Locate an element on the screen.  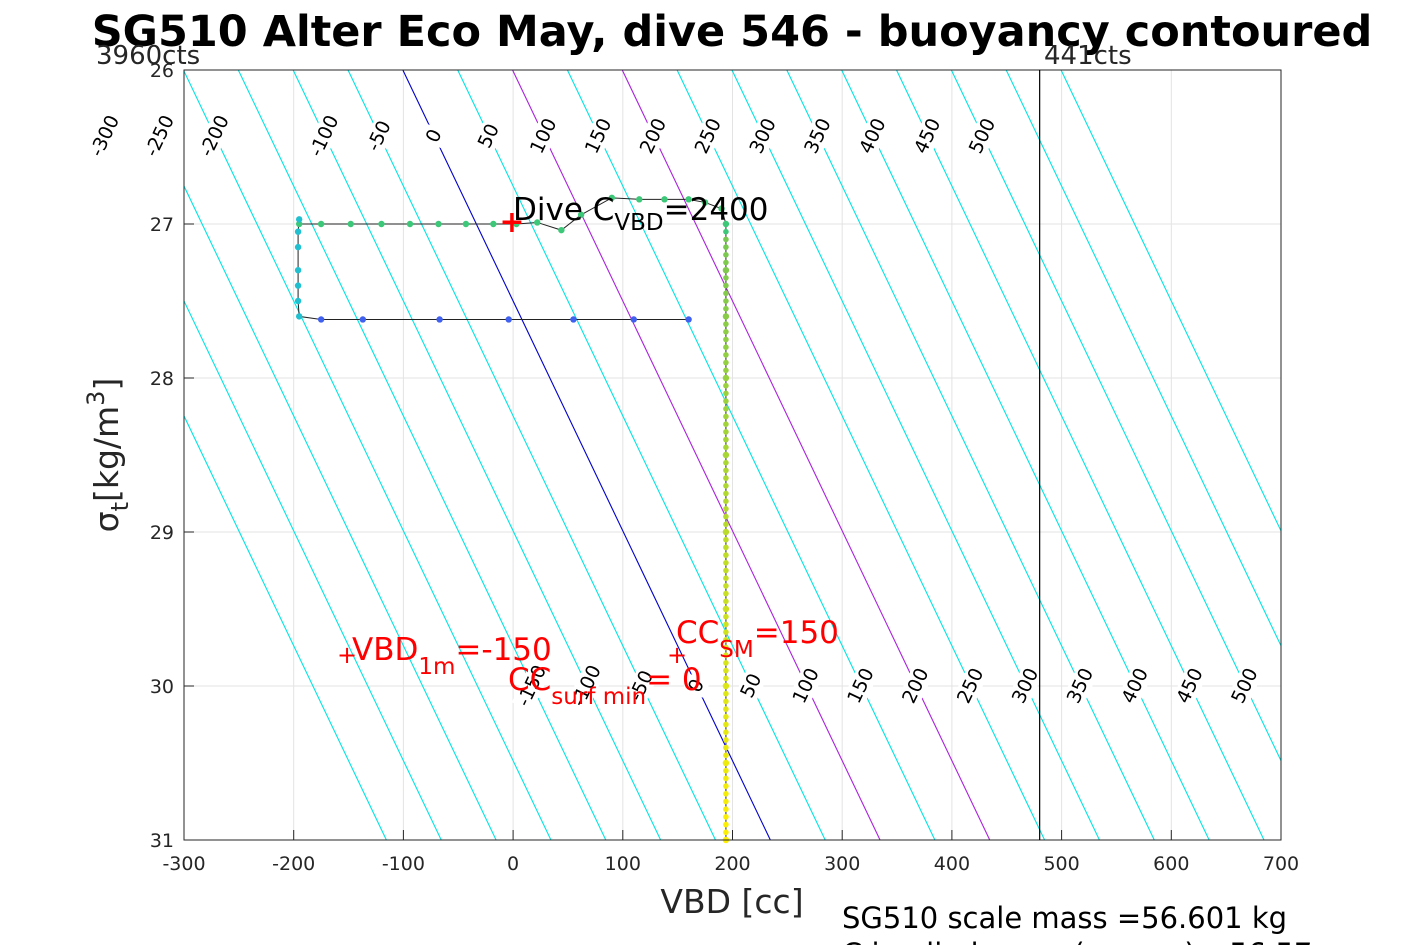
contour-line--350 is located at coordinates (285, 627).